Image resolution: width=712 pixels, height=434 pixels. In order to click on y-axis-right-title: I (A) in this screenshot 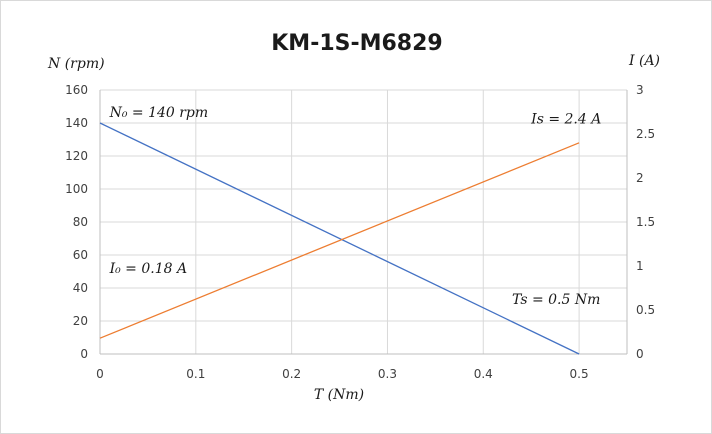, I will do `click(644, 61)`.